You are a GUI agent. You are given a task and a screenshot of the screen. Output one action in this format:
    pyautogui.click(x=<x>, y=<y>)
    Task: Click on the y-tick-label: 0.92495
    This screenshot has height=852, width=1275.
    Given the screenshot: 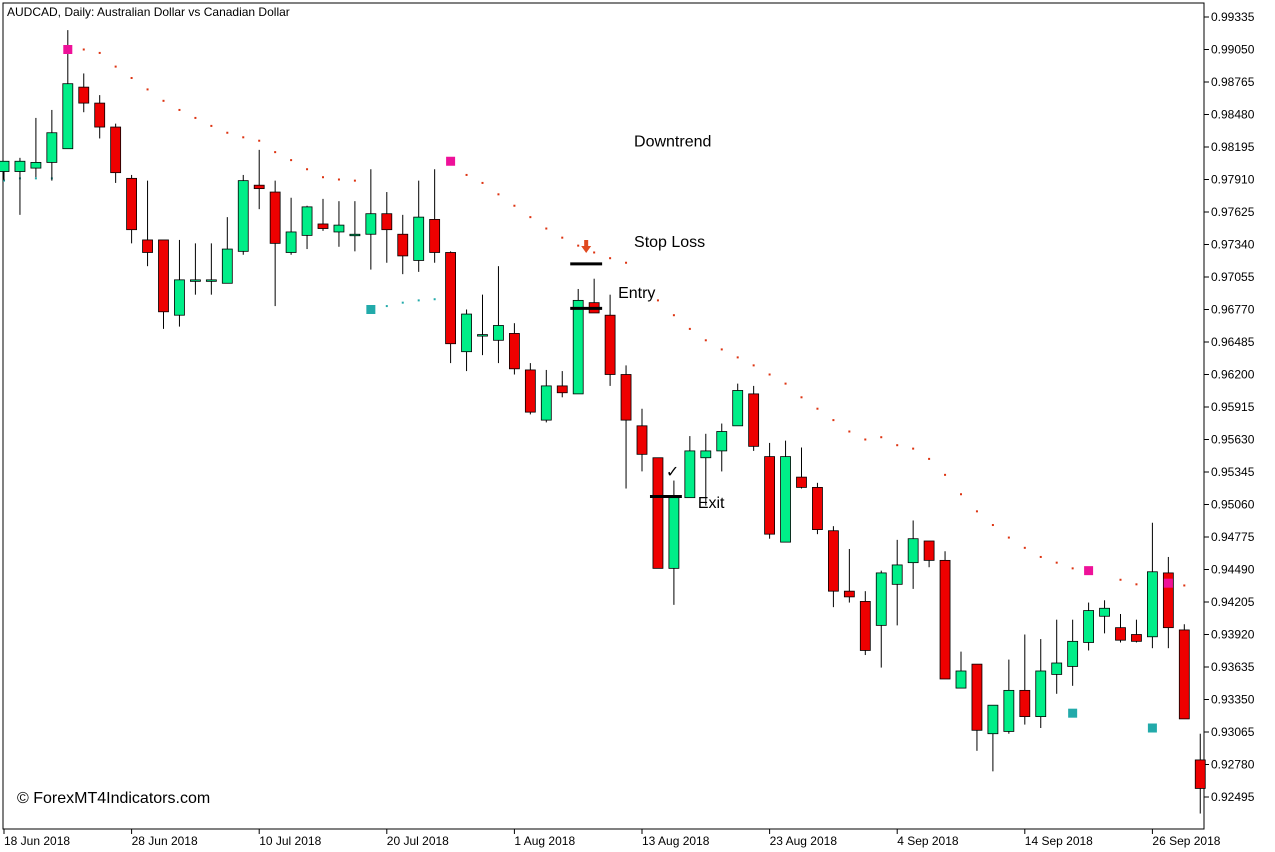 What is the action you would take?
    pyautogui.click(x=1233, y=797)
    